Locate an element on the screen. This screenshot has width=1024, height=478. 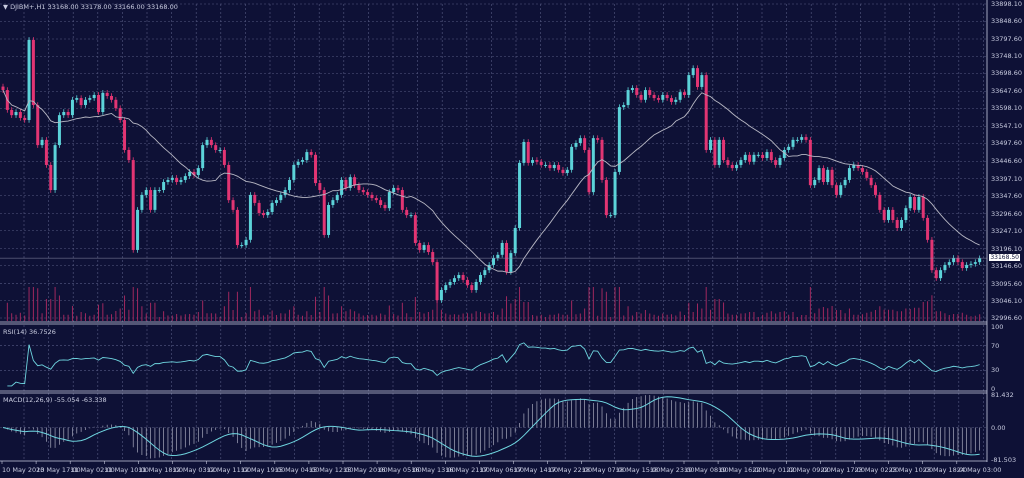
time-tick-label: 10 May 17:00 is located at coordinates (58, 470).